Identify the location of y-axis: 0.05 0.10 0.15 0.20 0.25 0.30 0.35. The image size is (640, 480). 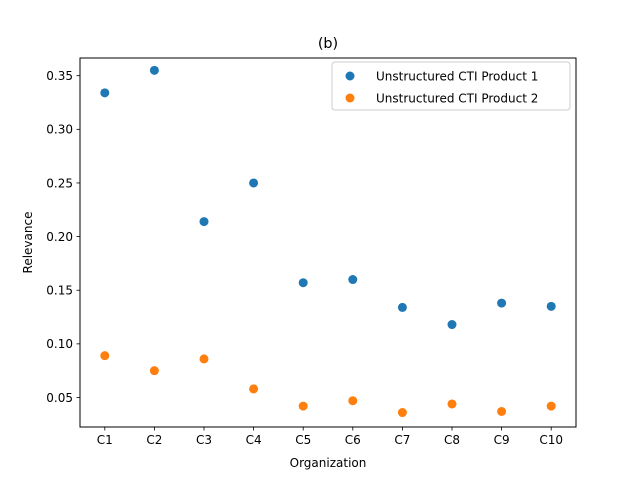
(63, 237).